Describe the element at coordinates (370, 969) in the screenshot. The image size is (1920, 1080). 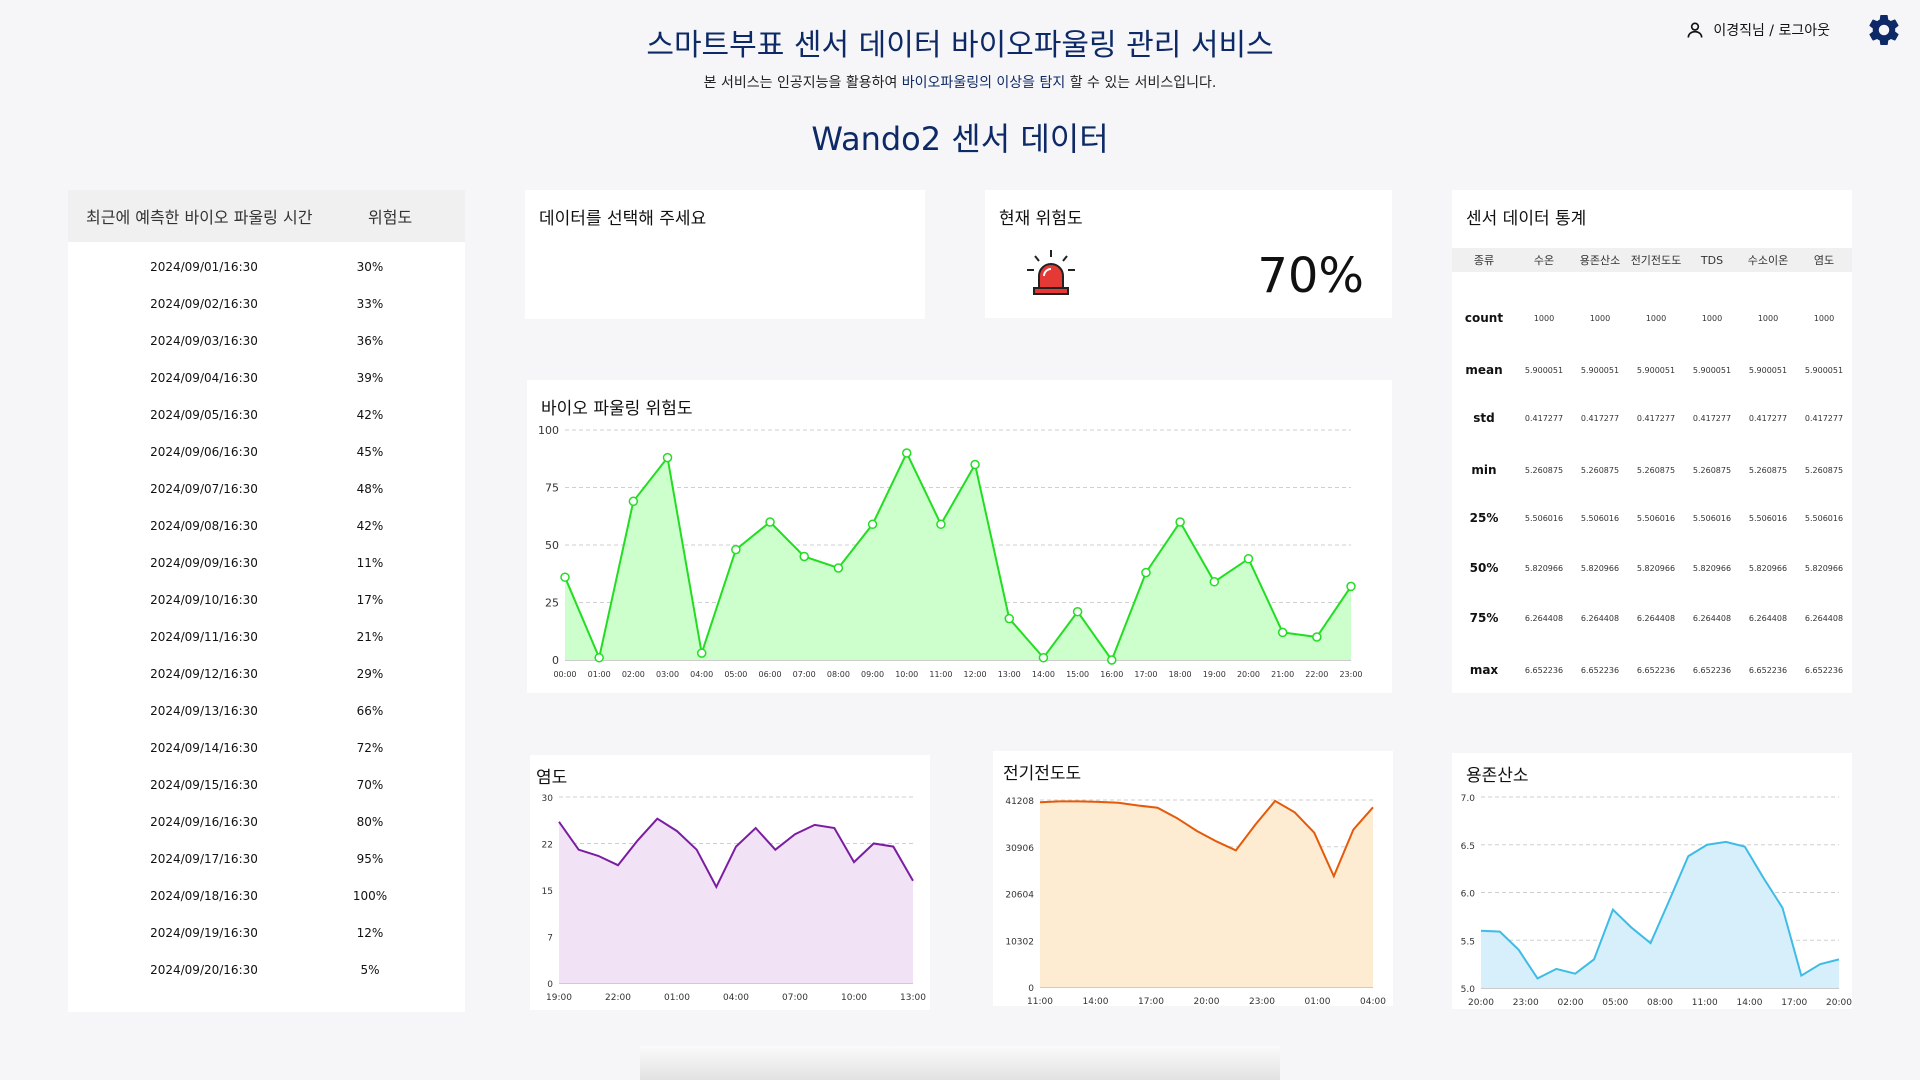
I see `prediction-risk: 5%` at that location.